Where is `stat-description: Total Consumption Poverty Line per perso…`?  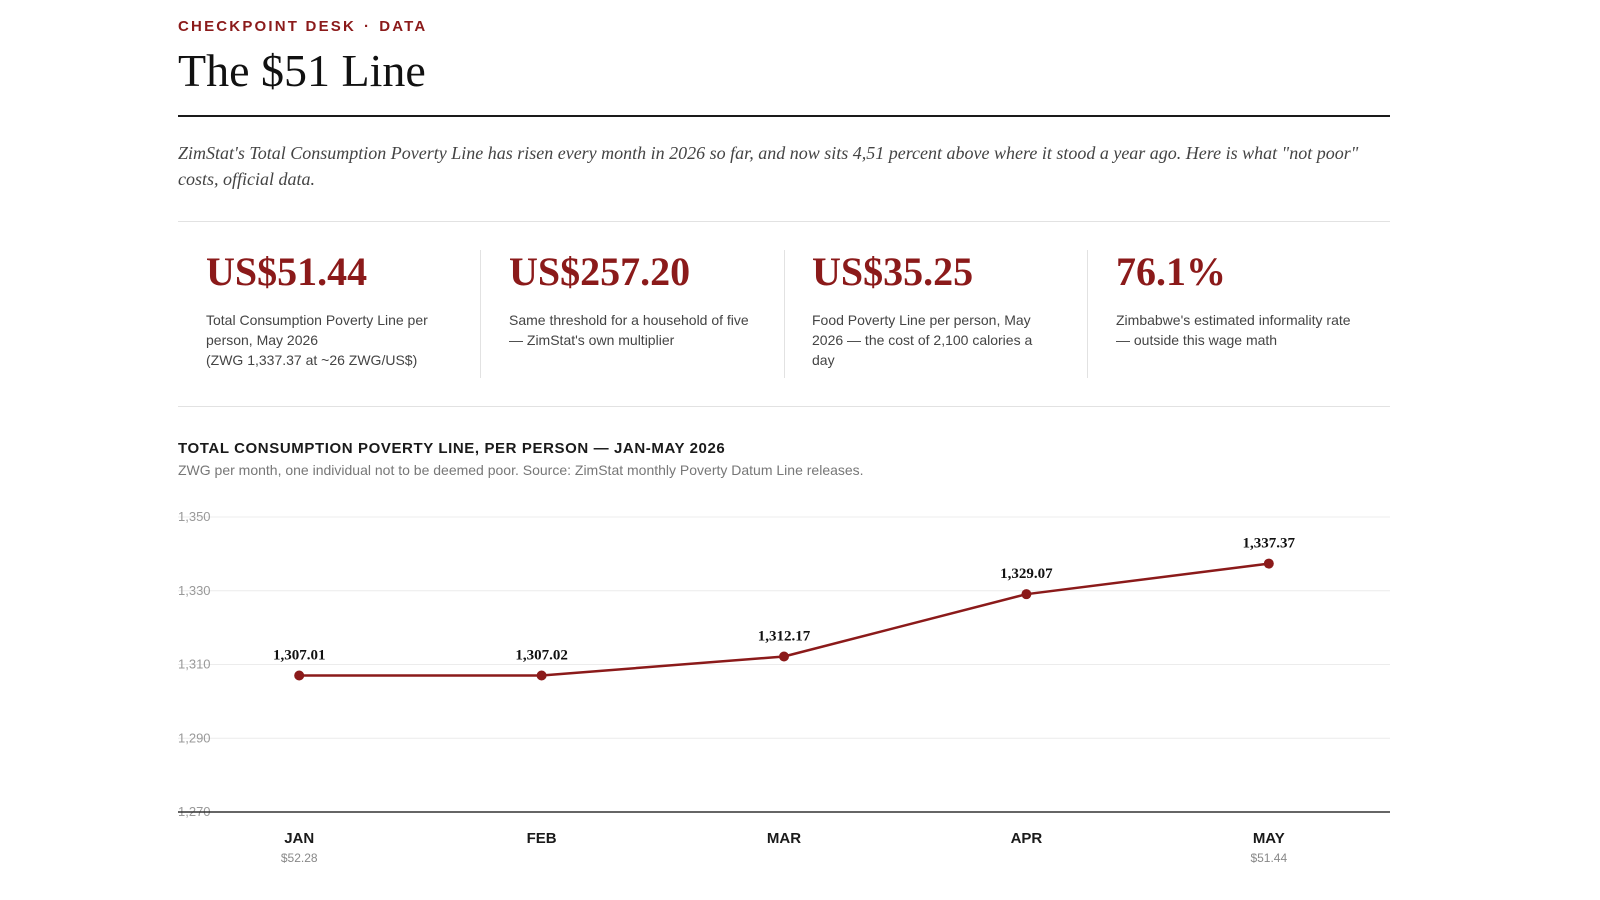 stat-description: Total Consumption Poverty Line per perso… is located at coordinates (326, 340).